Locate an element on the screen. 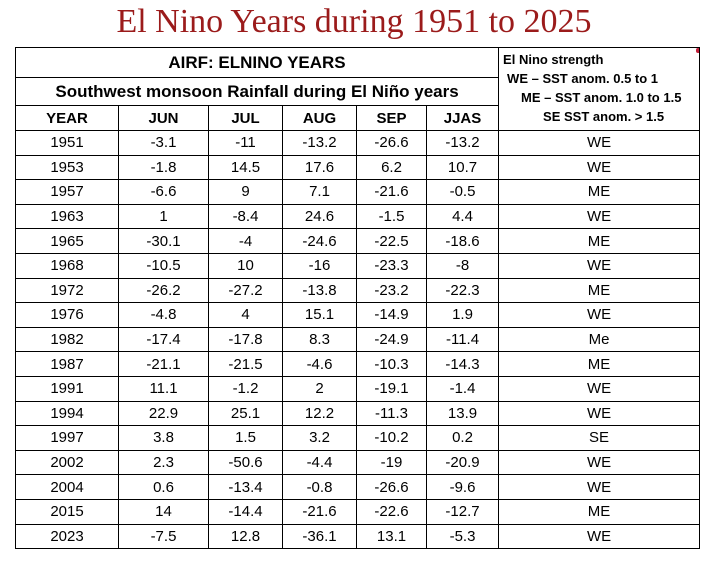 The image size is (708, 565). column-header: JUN is located at coordinates (163, 118).